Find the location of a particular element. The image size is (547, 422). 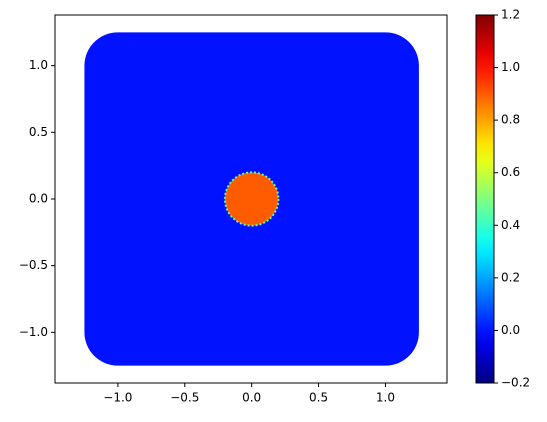

y-tick-label: 0.5 is located at coordinates (38, 132).